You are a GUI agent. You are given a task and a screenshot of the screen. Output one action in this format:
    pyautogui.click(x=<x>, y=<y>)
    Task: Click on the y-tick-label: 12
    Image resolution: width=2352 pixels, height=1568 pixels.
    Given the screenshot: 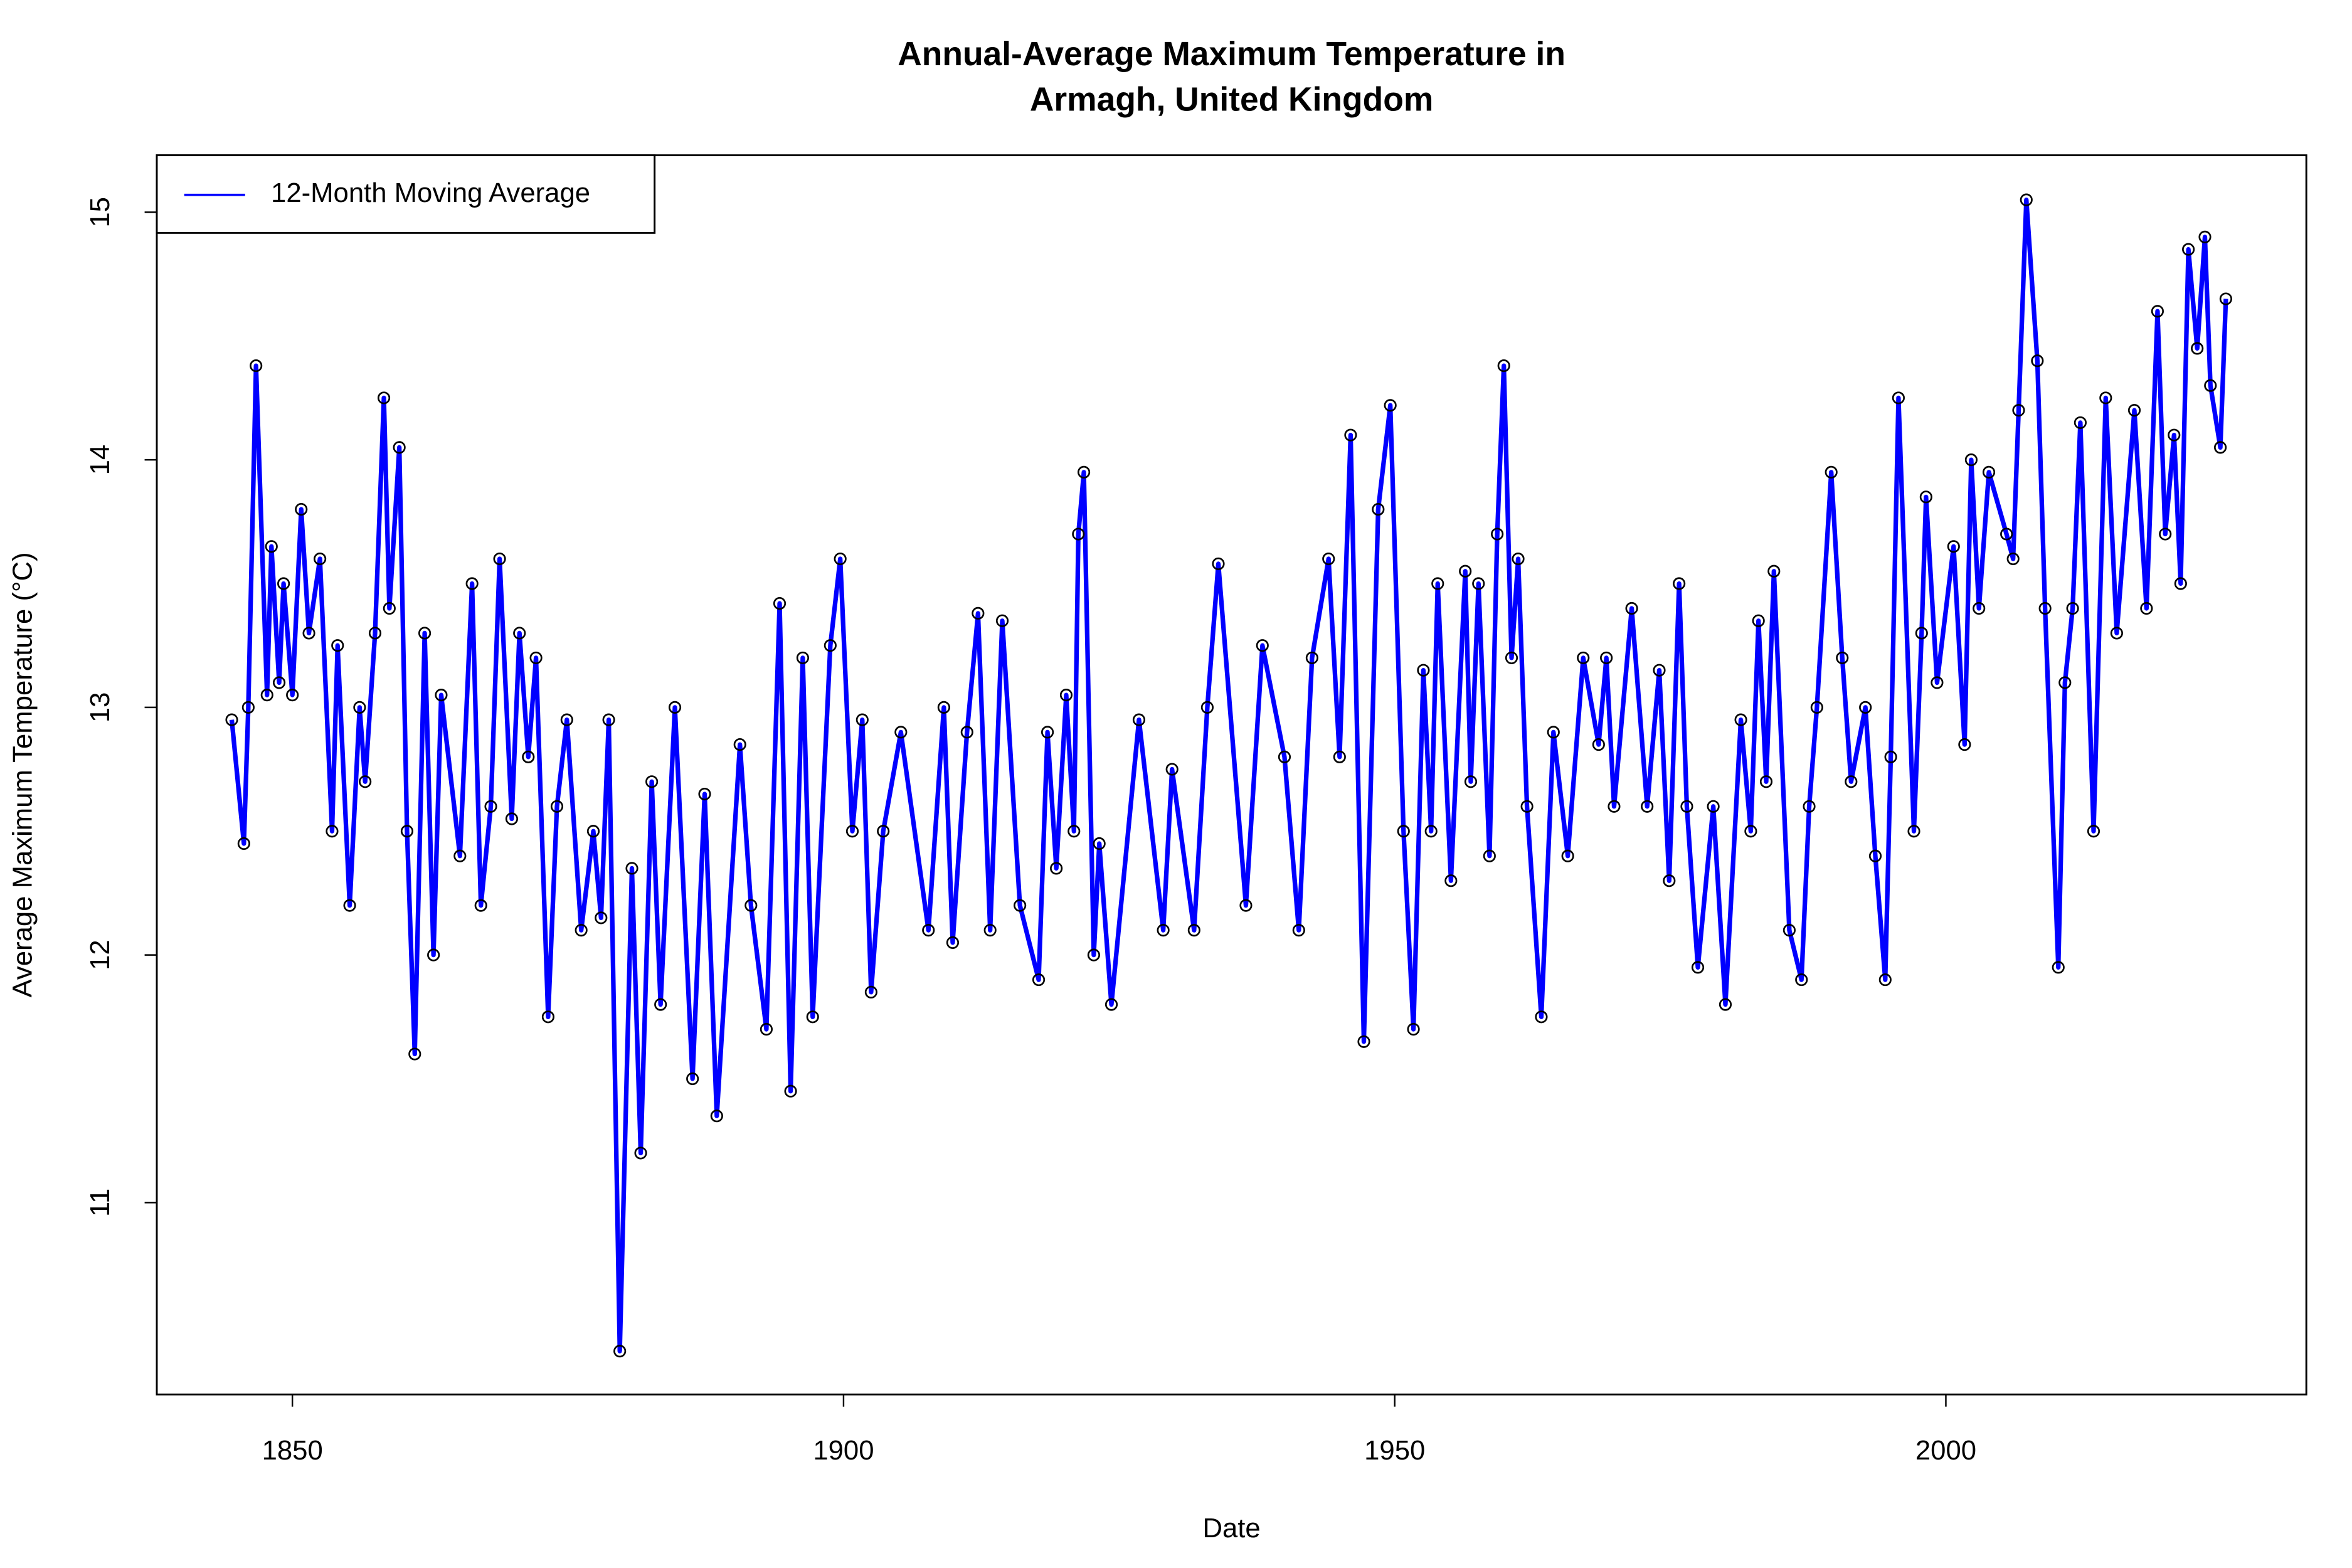 What is the action you would take?
    pyautogui.click(x=100, y=955)
    